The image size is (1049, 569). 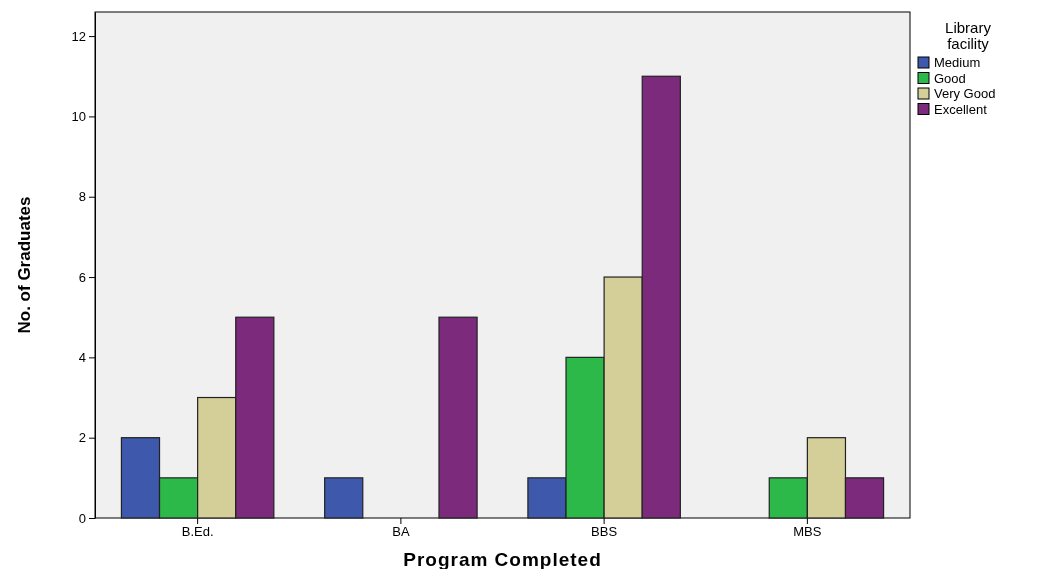 I want to click on x-tick-label: BBS, so click(x=604, y=532).